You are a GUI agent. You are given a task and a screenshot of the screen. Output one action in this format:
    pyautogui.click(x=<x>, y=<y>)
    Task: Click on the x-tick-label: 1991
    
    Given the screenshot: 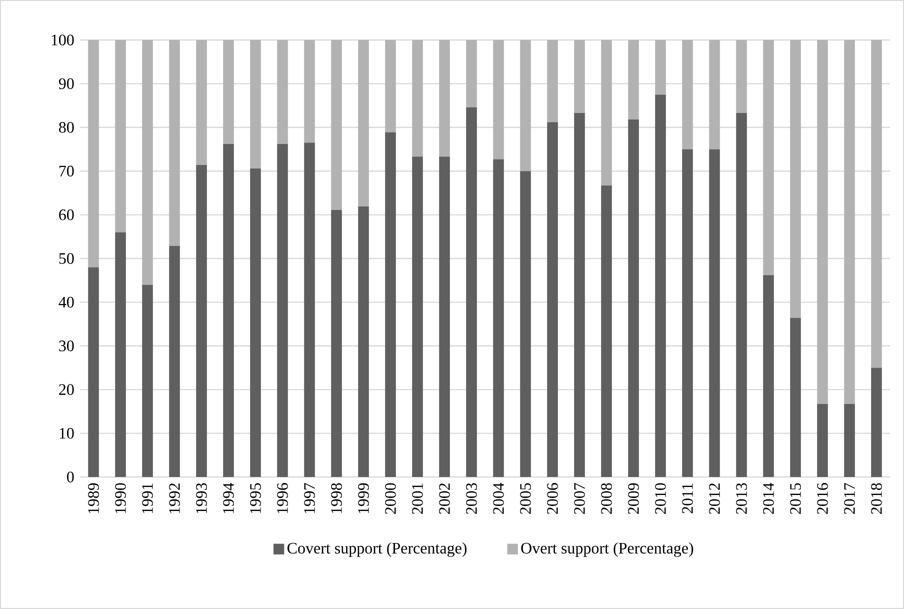 What is the action you would take?
    pyautogui.click(x=147, y=499)
    